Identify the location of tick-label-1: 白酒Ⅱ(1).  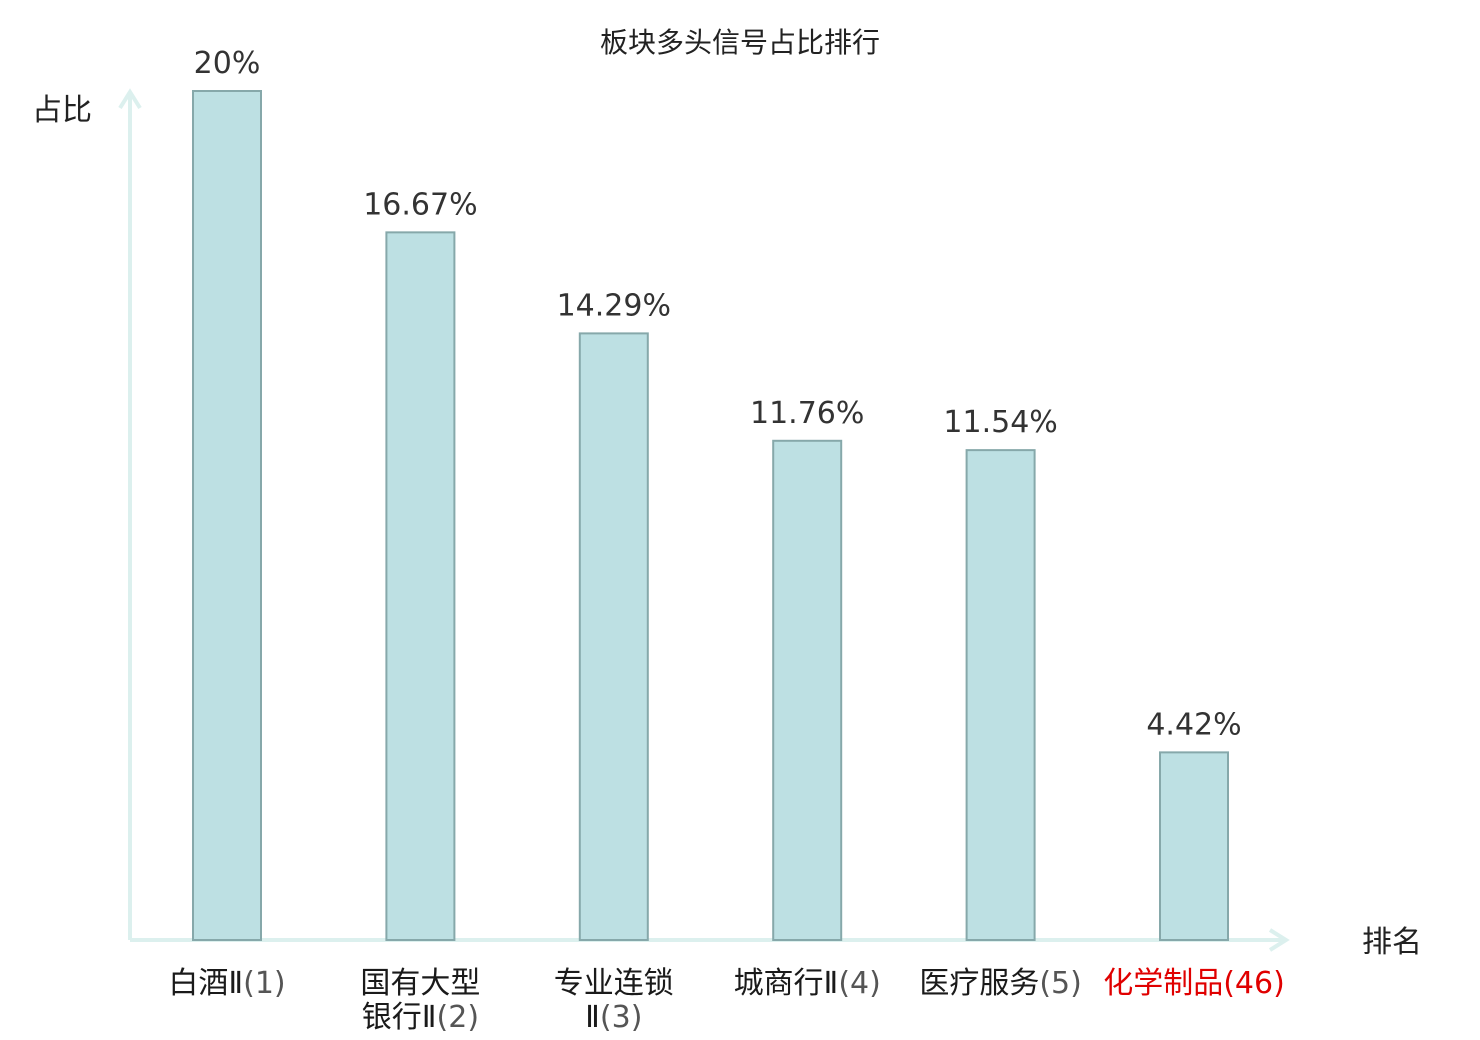
(226, 983).